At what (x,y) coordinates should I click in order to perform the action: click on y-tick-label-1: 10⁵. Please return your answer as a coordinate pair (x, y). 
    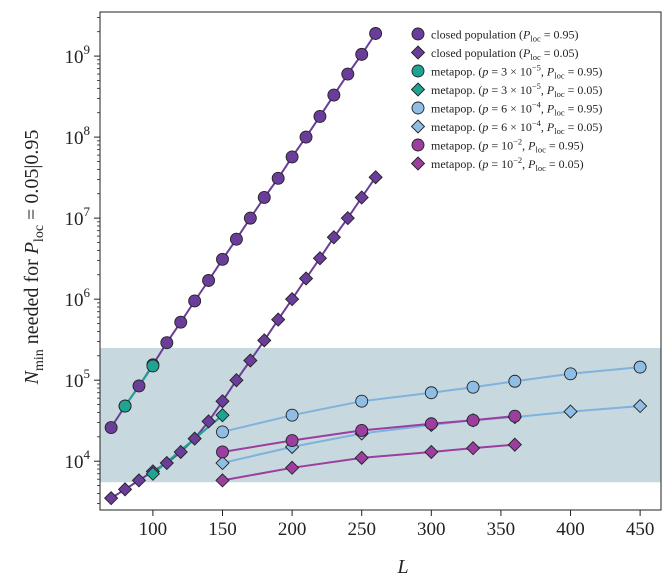
    Looking at the image, I should click on (78, 379).